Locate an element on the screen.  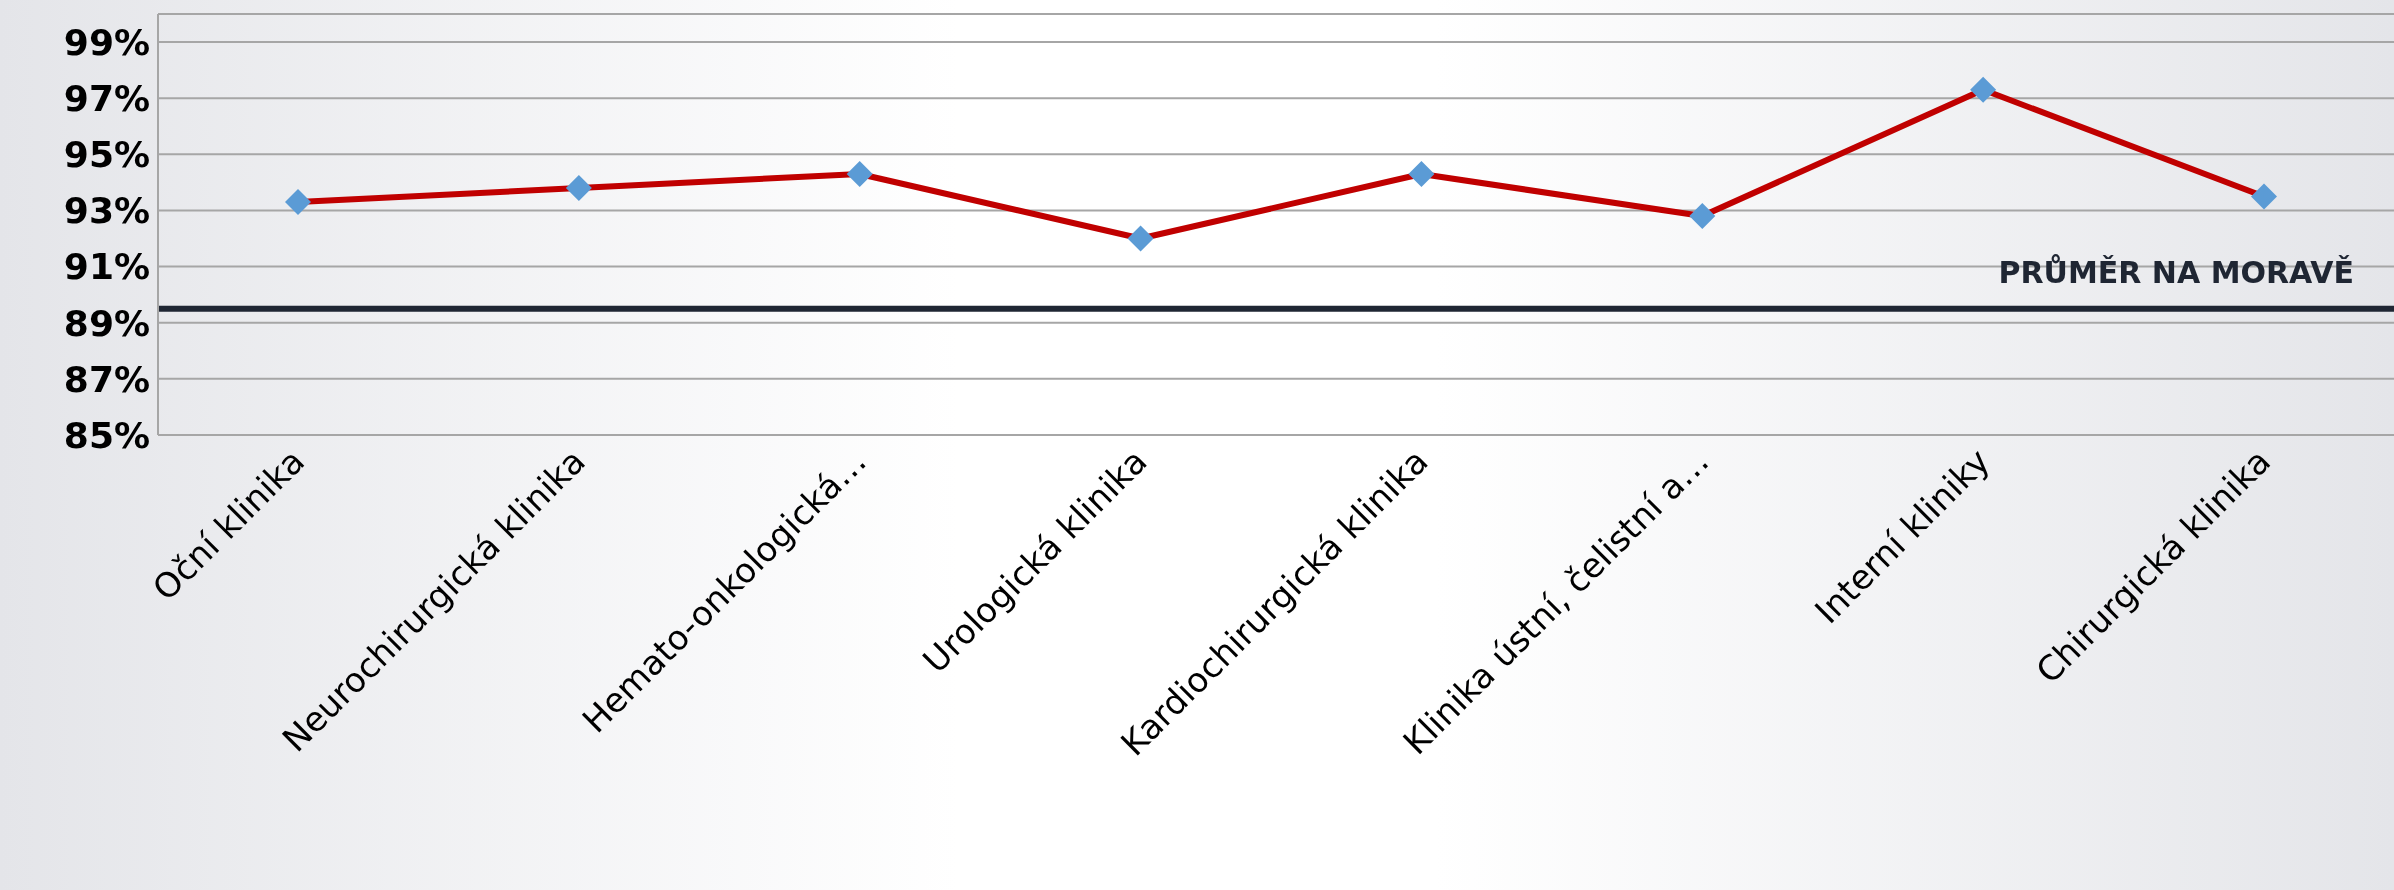
y-tick-label: 95% is located at coordinates (106, 155).